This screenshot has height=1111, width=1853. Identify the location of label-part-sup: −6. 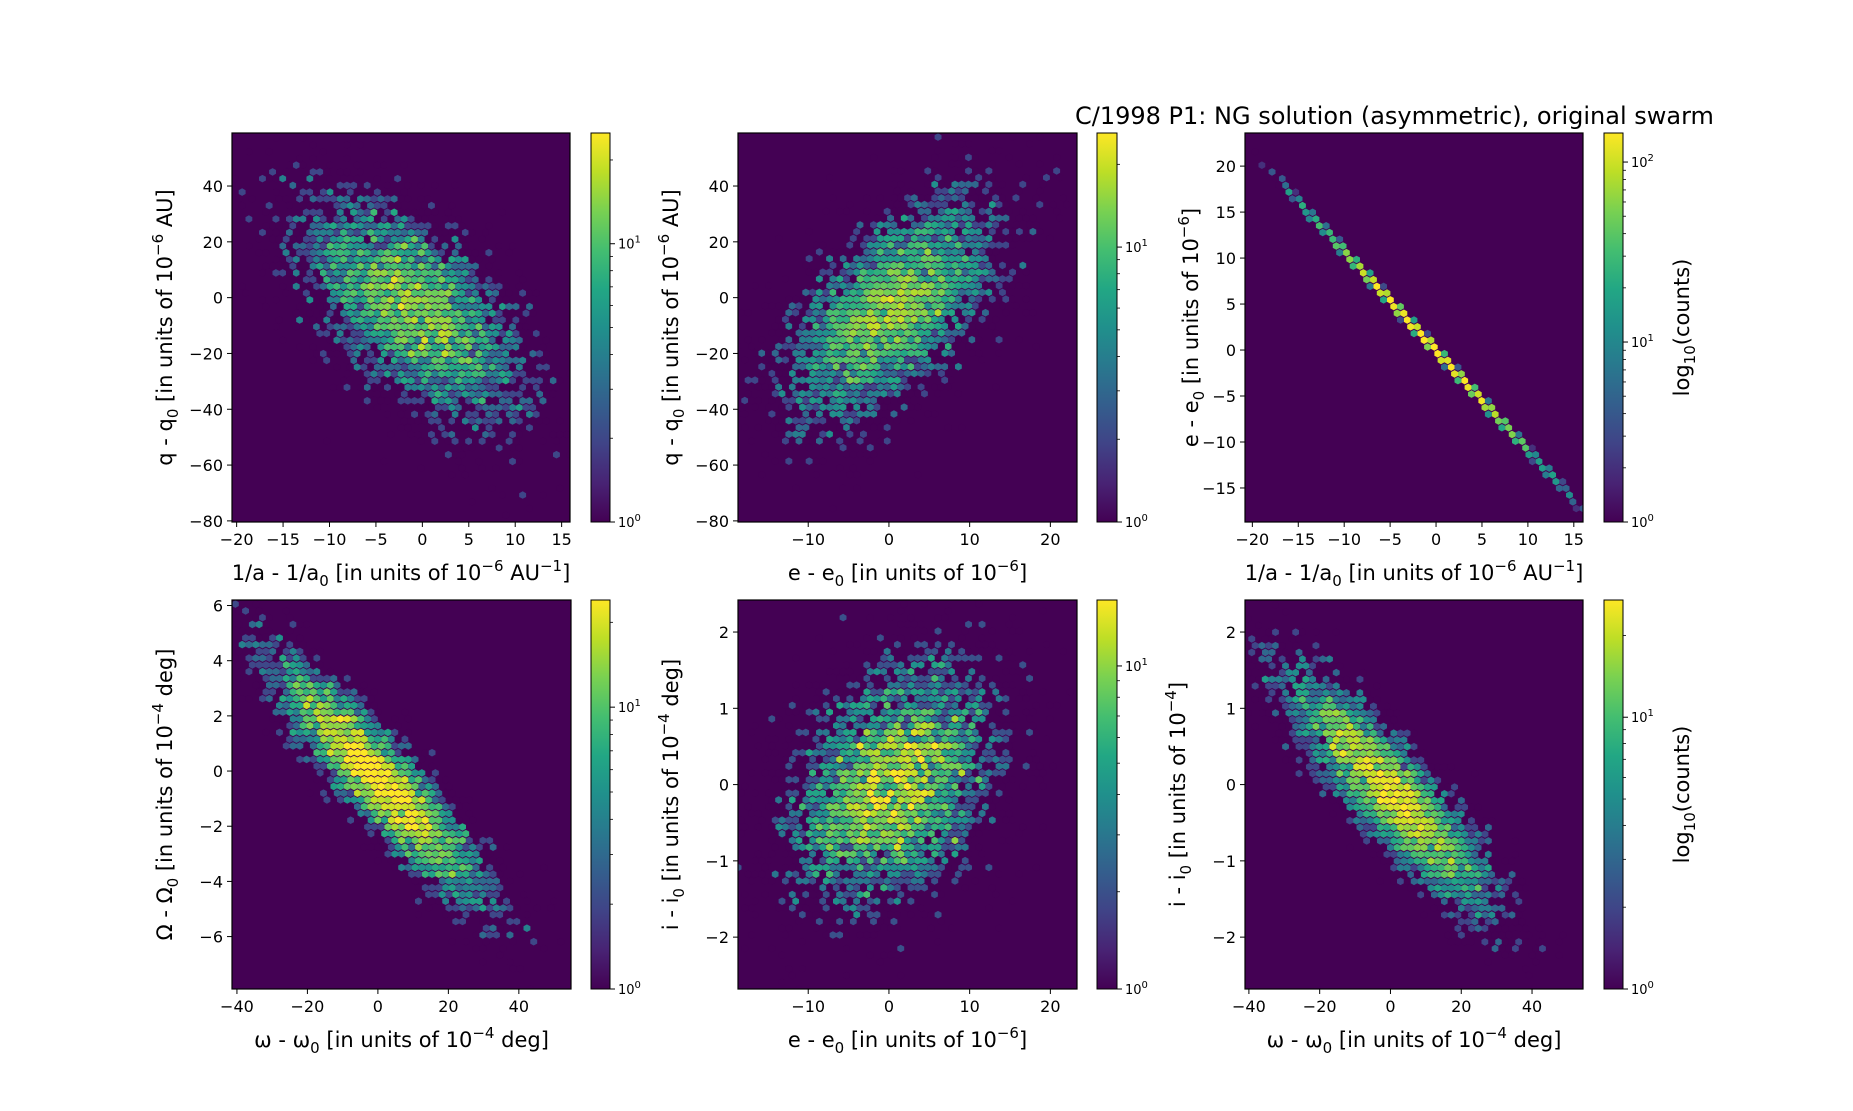
(158, 245).